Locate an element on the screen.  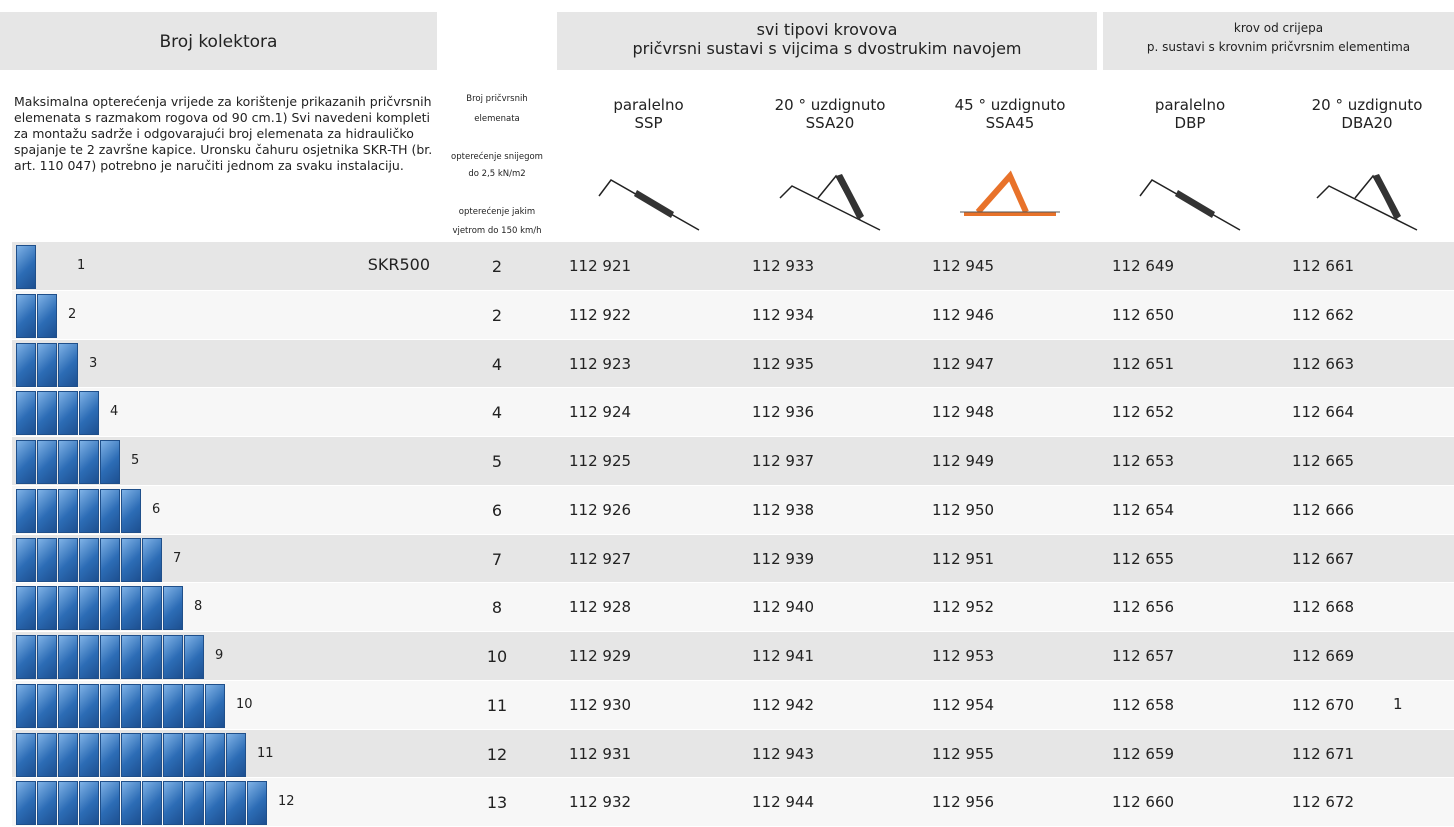
fastener-count: 5 is located at coordinates (497, 461).